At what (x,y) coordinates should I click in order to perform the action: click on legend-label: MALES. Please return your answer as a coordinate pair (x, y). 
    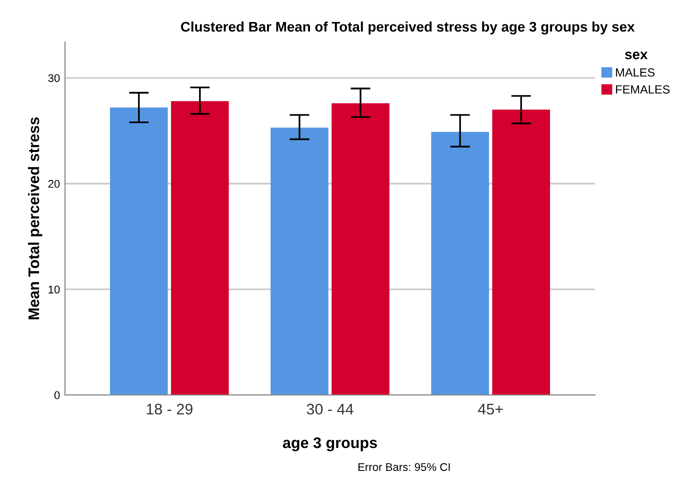
    Looking at the image, I should click on (635, 72).